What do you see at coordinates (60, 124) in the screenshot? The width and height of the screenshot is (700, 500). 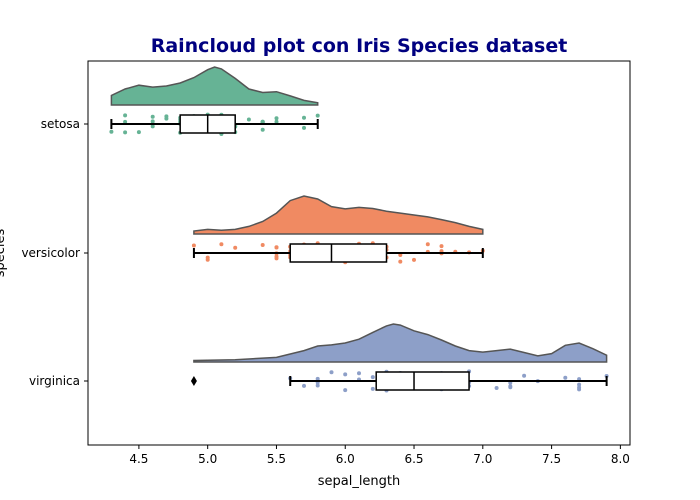 I see `y-tick-label: setosa` at bounding box center [60, 124].